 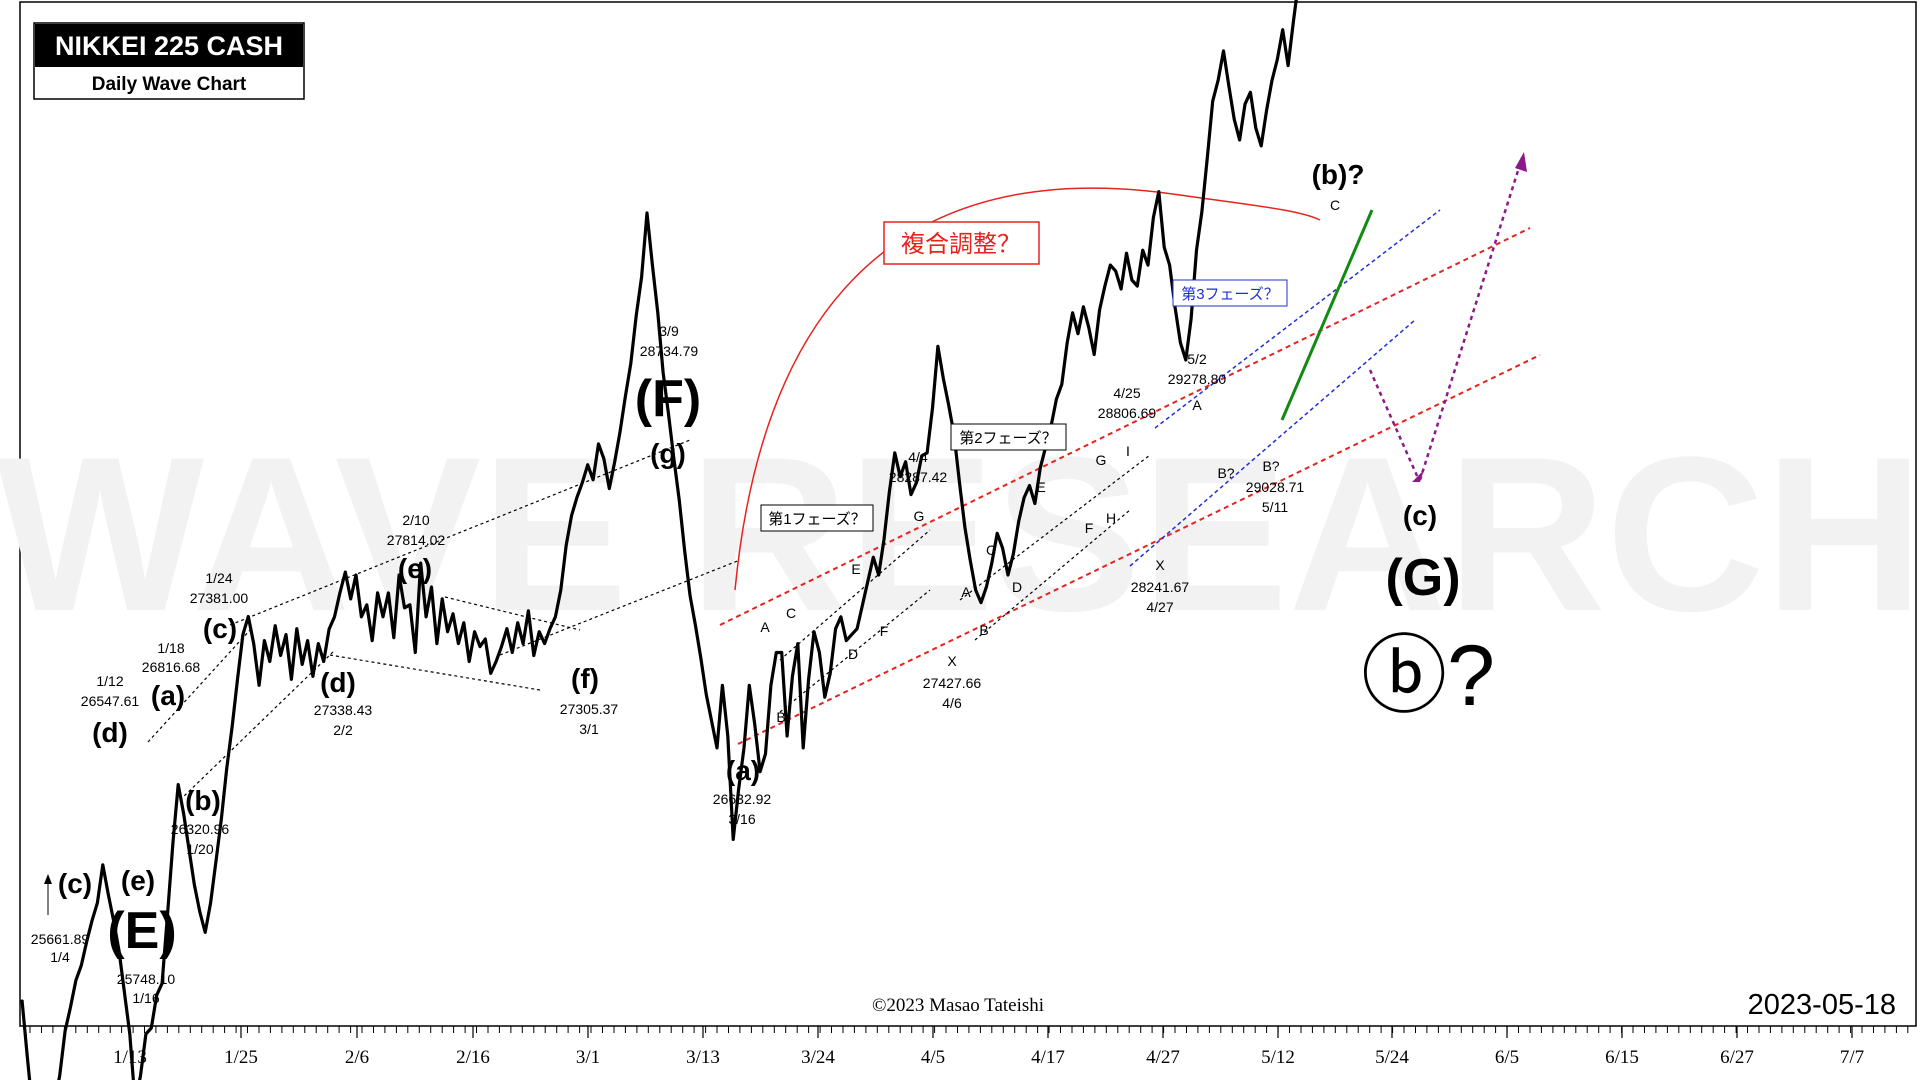 I want to click on trend-a-c, so click(x=199, y=686).